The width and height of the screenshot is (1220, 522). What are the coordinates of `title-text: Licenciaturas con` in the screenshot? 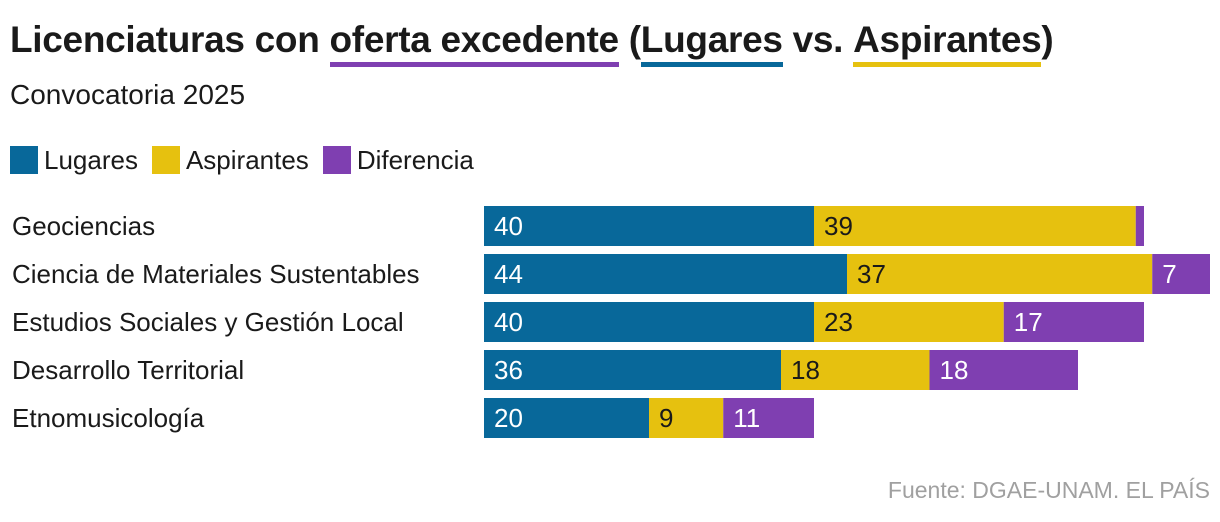 It's located at (170, 39).